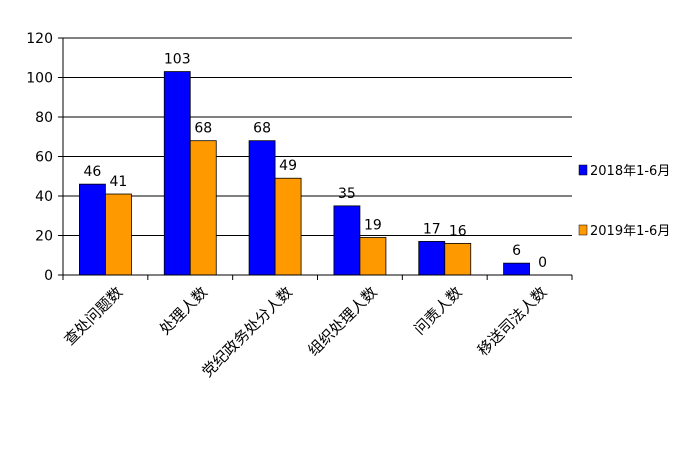 The image size is (700, 450). What do you see at coordinates (247, 332) in the screenshot?
I see `category-label: 党纪政务处分人数` at bounding box center [247, 332].